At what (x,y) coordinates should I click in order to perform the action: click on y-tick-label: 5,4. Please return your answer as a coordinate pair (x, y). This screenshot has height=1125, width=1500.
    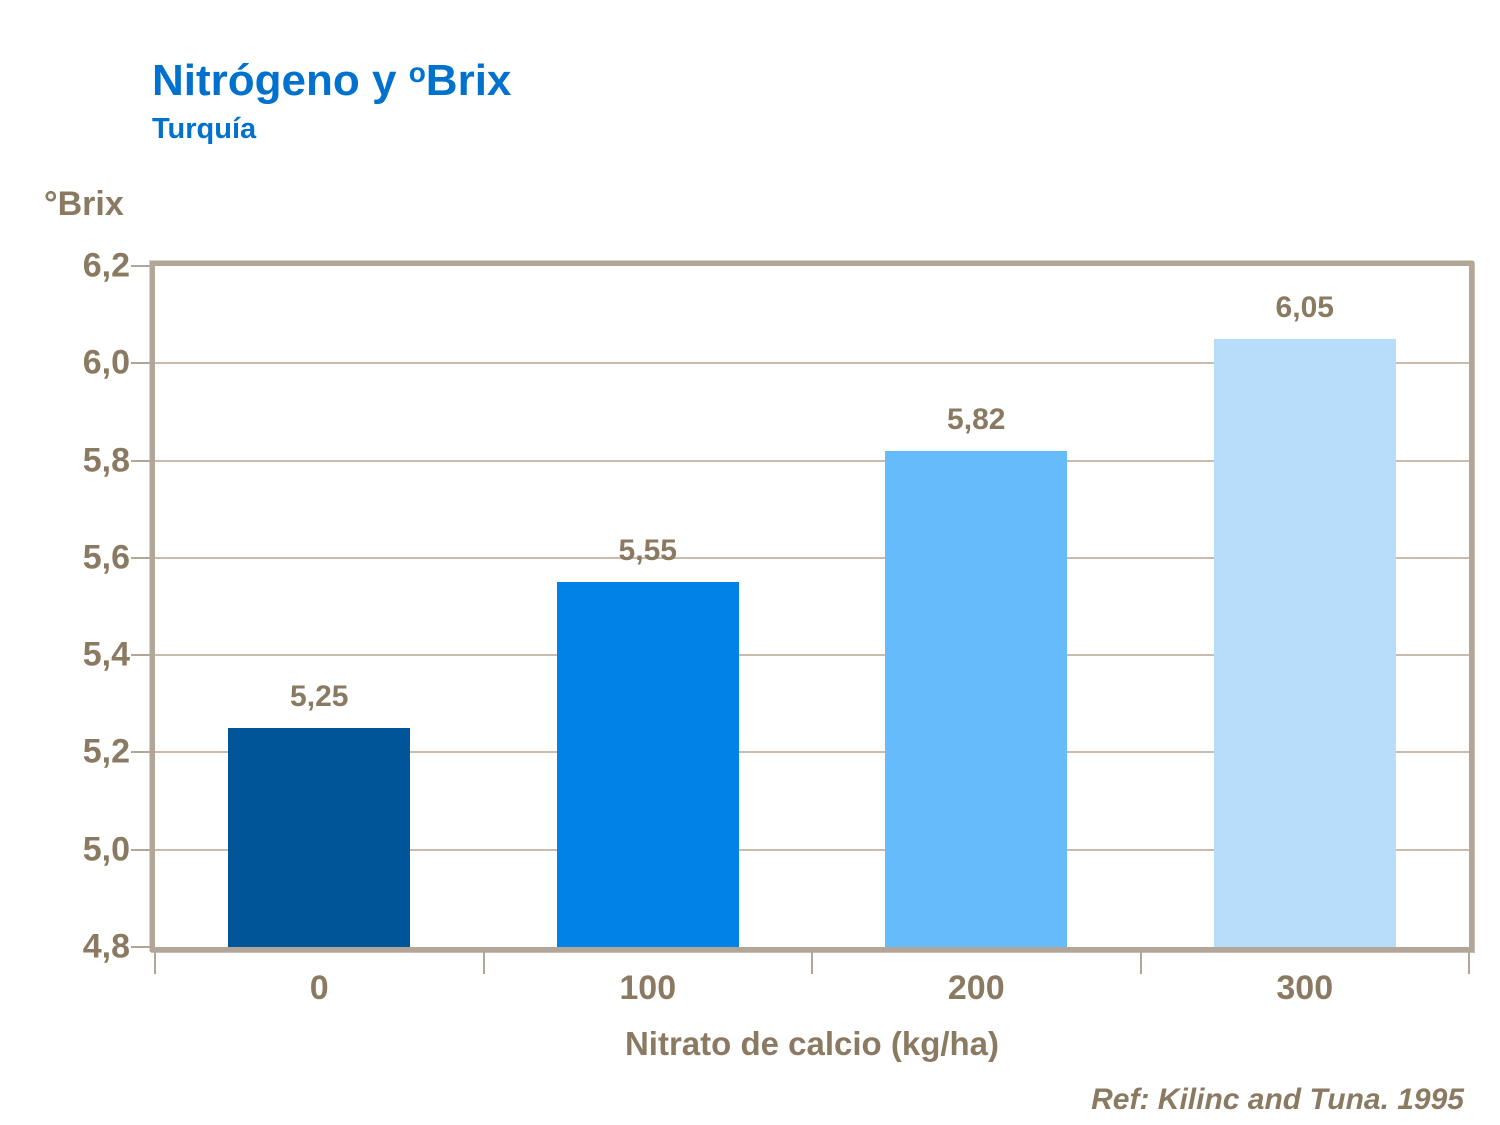
    Looking at the image, I should click on (106, 654).